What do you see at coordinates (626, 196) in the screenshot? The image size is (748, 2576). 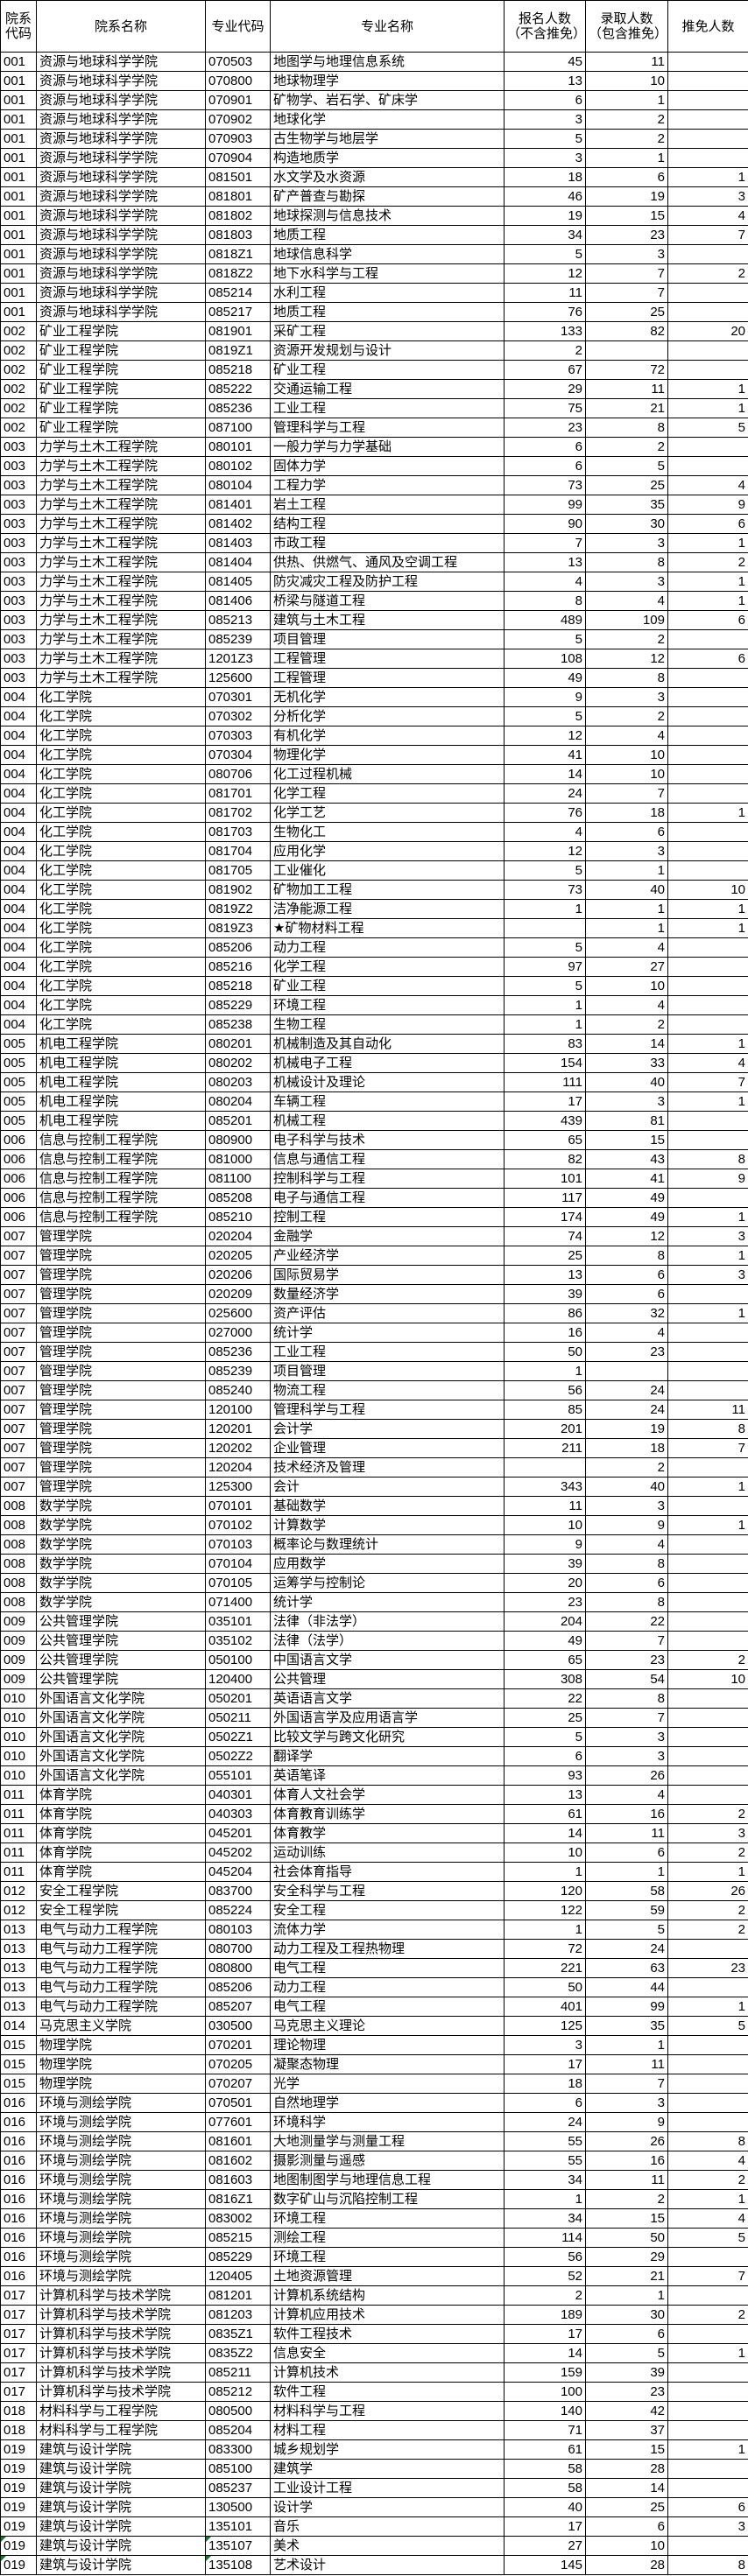 I see `cell-admitted: 19` at bounding box center [626, 196].